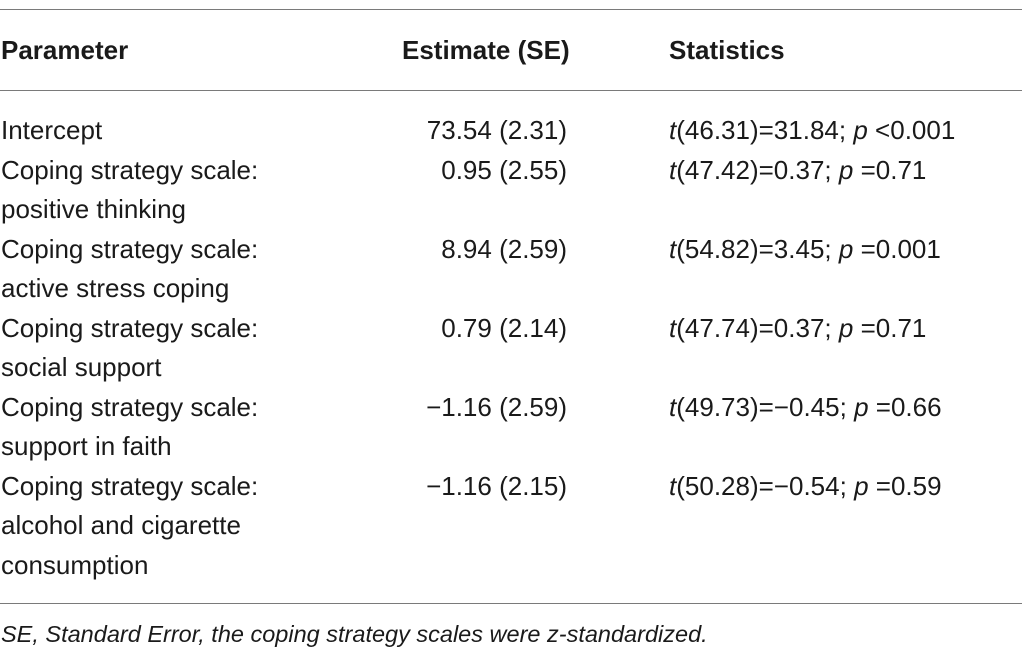 This screenshot has width=1022, height=660. What do you see at coordinates (717, 406) in the screenshot?
I see `t-df: (49.73)` at bounding box center [717, 406].